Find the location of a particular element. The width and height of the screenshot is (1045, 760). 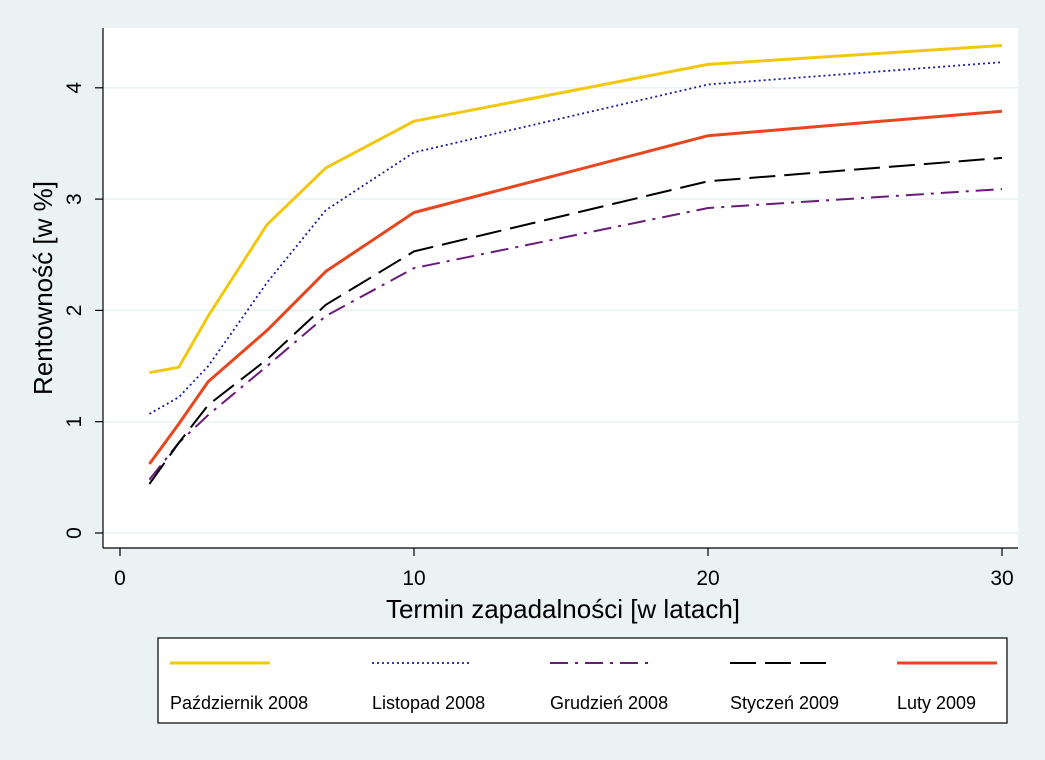

y-tick-label: 3 is located at coordinates (74, 199).